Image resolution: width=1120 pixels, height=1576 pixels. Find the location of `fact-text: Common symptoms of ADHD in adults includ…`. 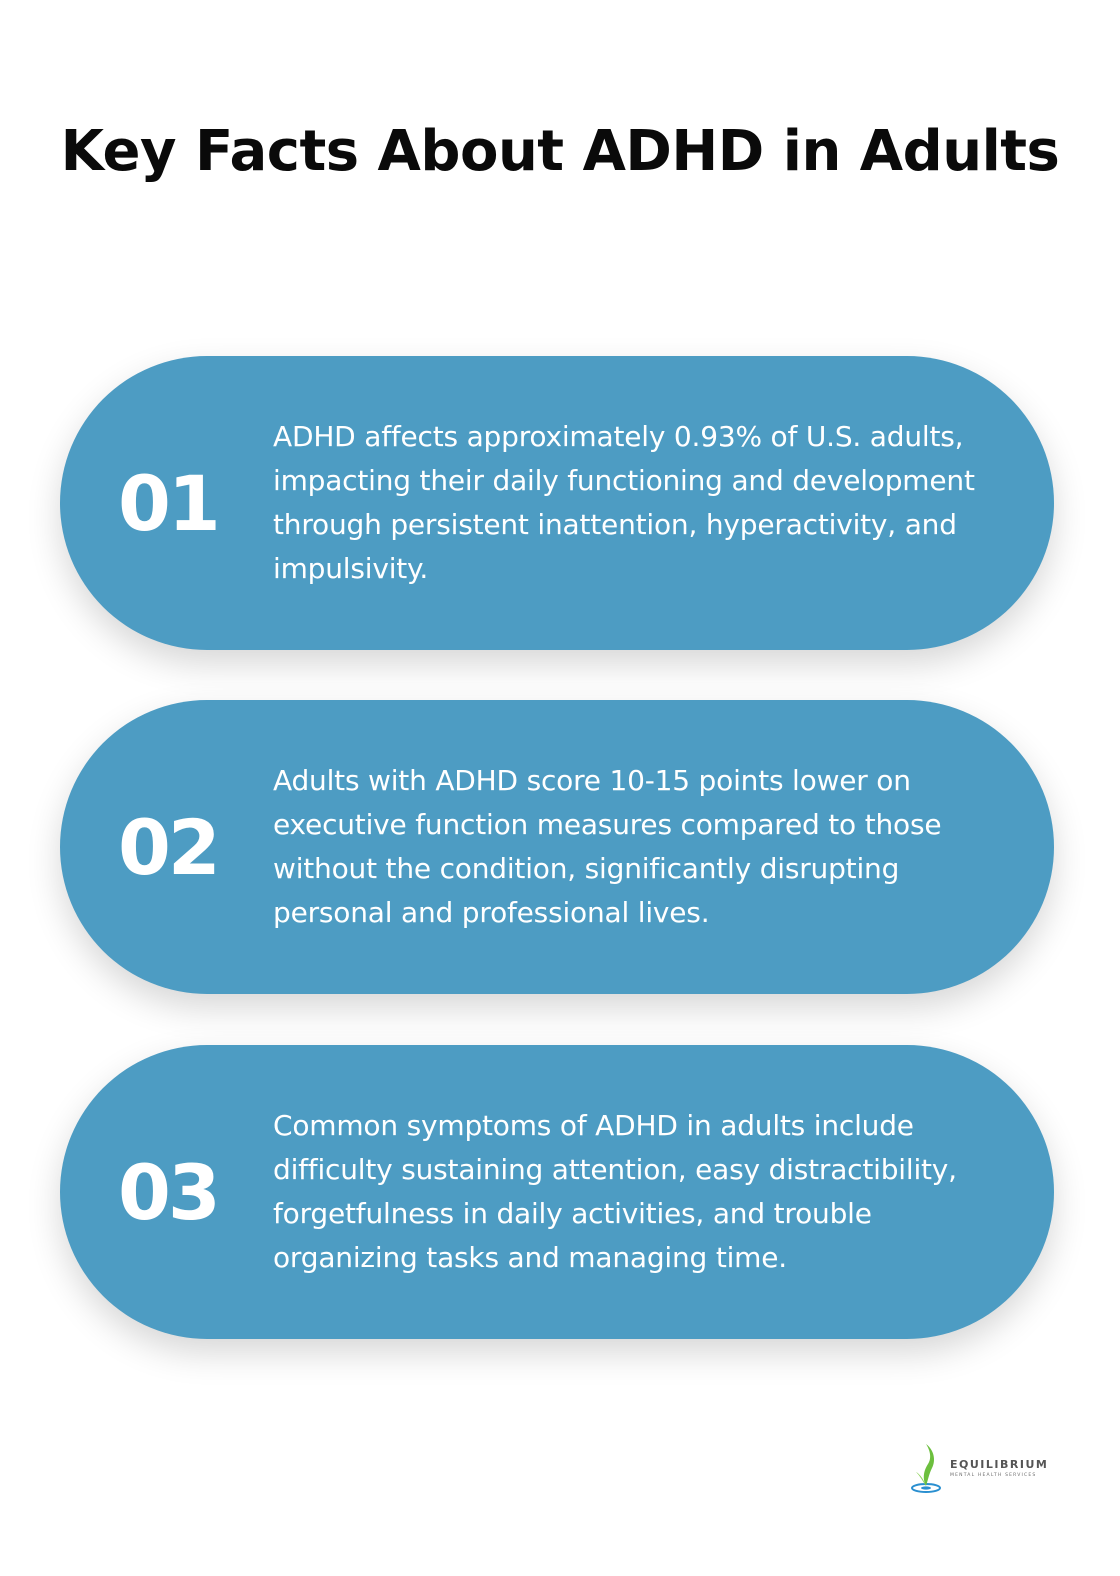

fact-text: Common symptoms of ADHD in adults includ… is located at coordinates (615, 1191).